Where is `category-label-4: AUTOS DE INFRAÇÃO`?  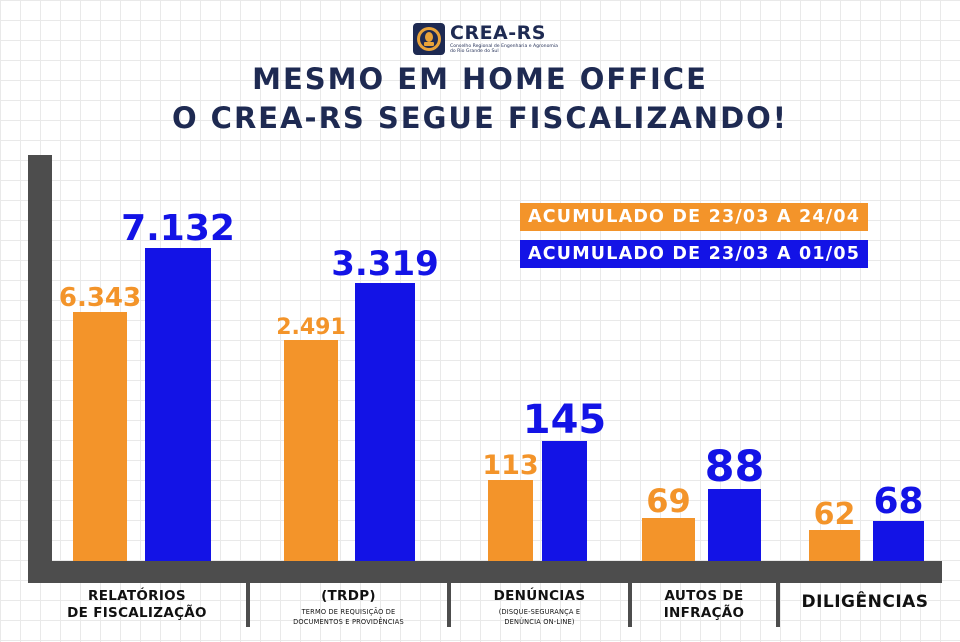 category-label-4: AUTOS DE INFRAÇÃO is located at coordinates (704, 605).